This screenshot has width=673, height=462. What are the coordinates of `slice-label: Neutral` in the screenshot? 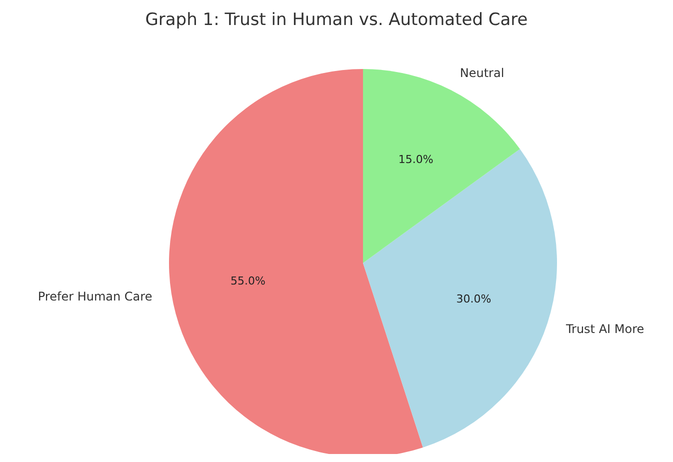 It's located at (482, 73).